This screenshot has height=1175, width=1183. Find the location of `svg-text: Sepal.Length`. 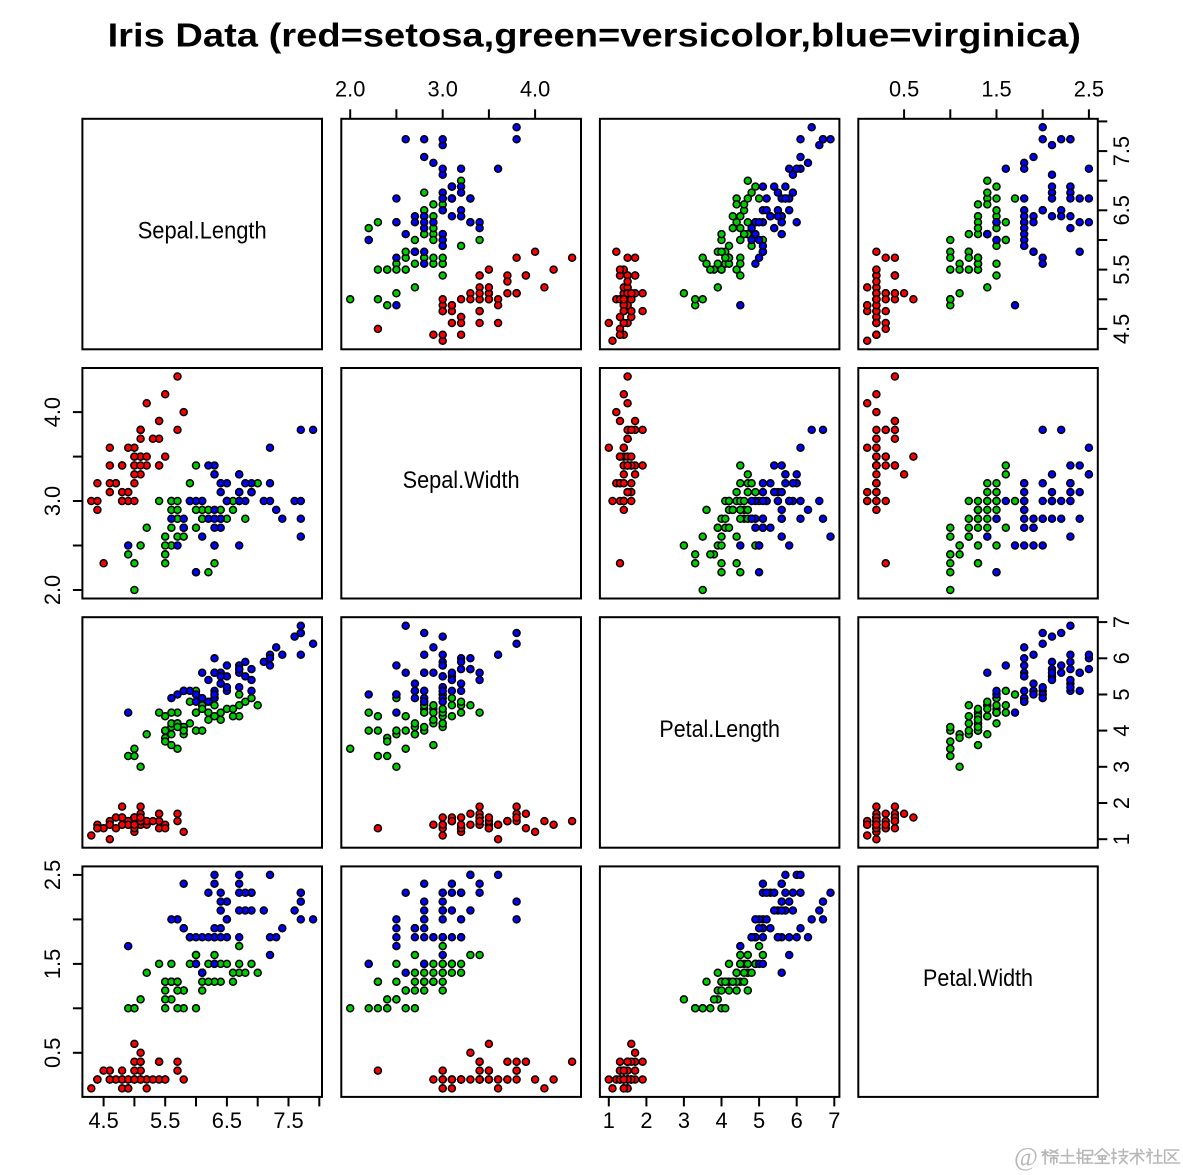

svg-text: Sepal.Length is located at coordinates (202, 231).